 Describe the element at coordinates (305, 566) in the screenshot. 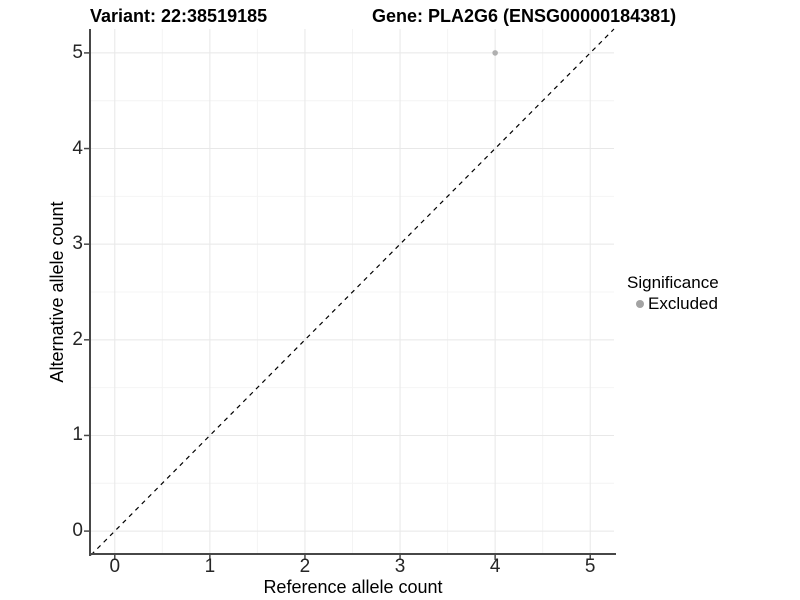

I see `x-tick-label: 2` at that location.